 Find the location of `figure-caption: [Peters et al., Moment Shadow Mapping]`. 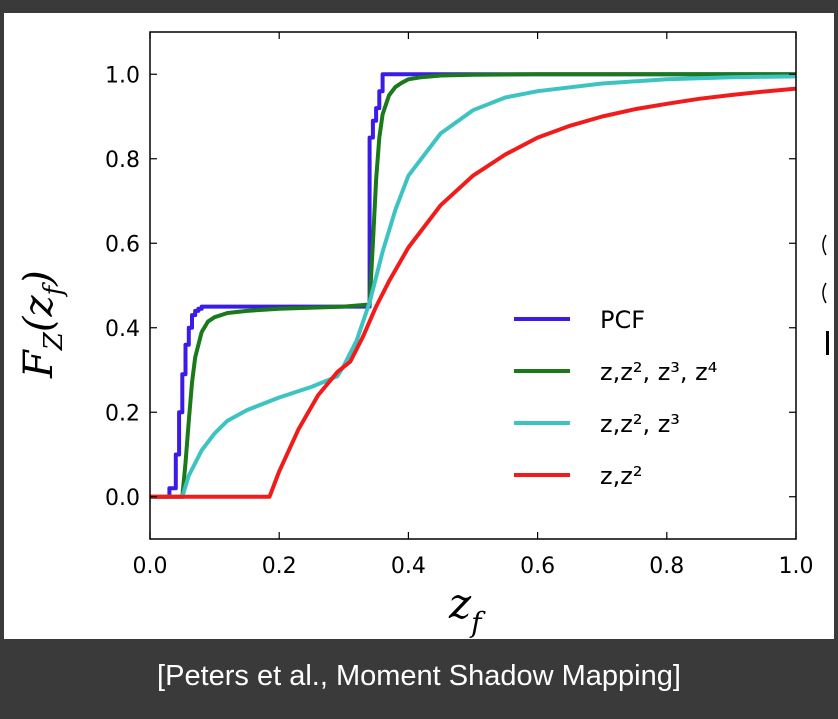

figure-caption: [Peters et al., Moment Shadow Mapping] is located at coordinates (419, 676).